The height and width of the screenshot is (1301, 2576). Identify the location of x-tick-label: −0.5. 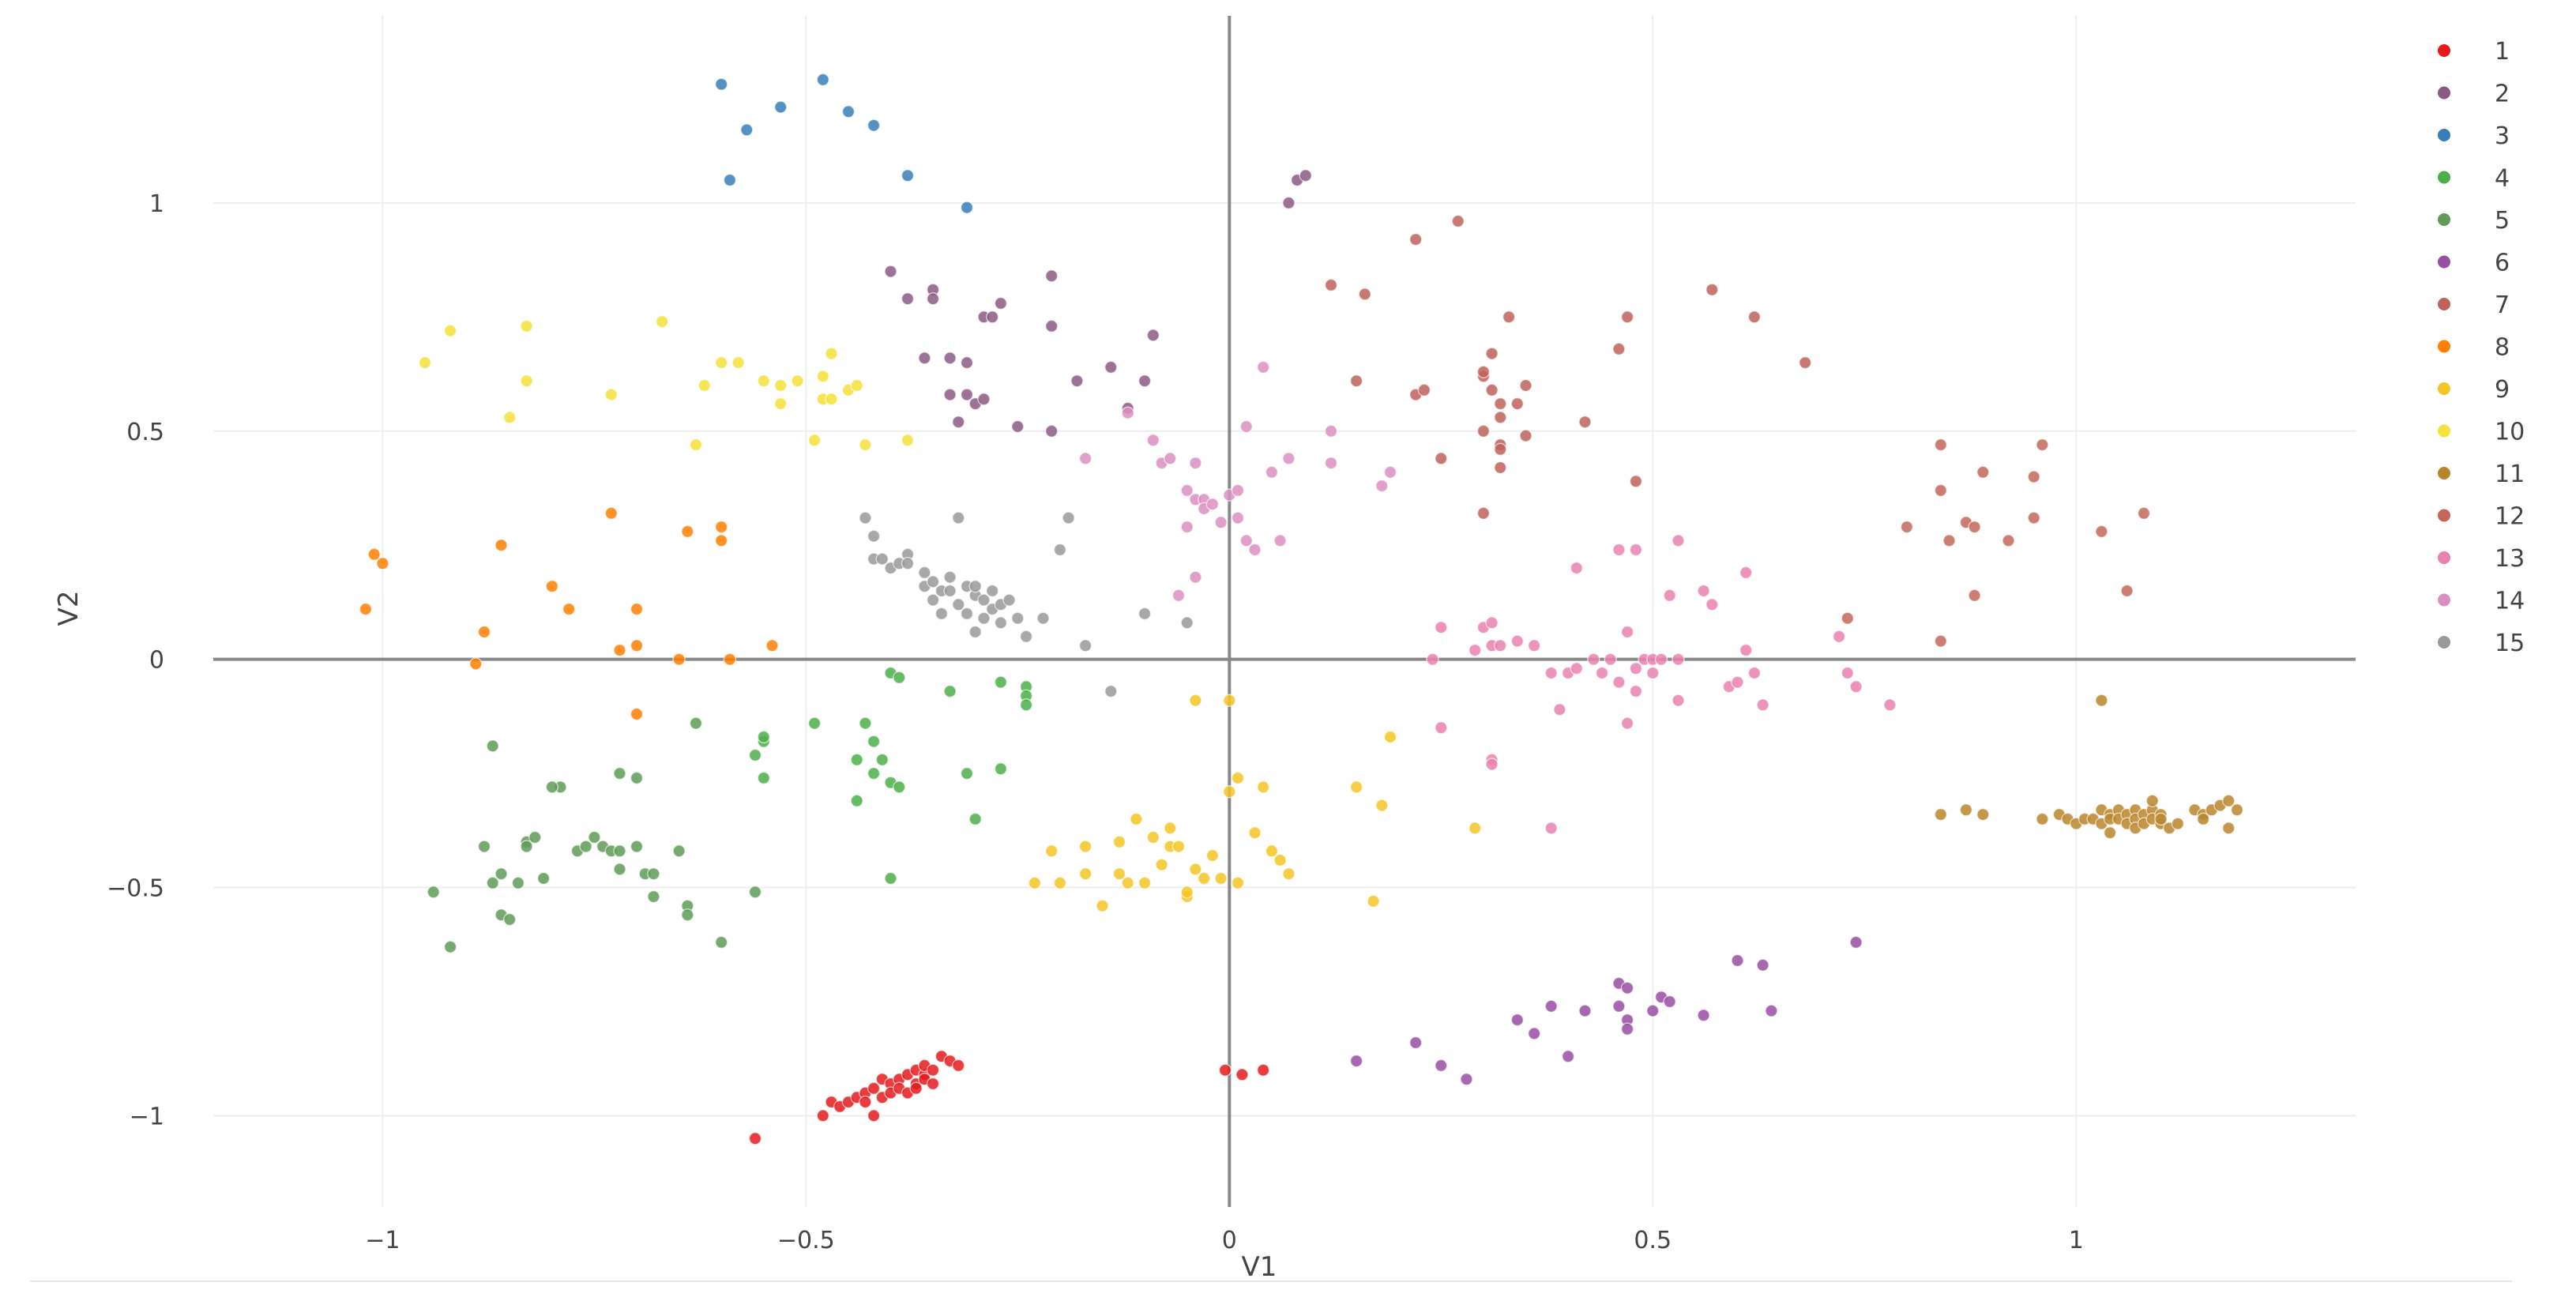
(806, 1240).